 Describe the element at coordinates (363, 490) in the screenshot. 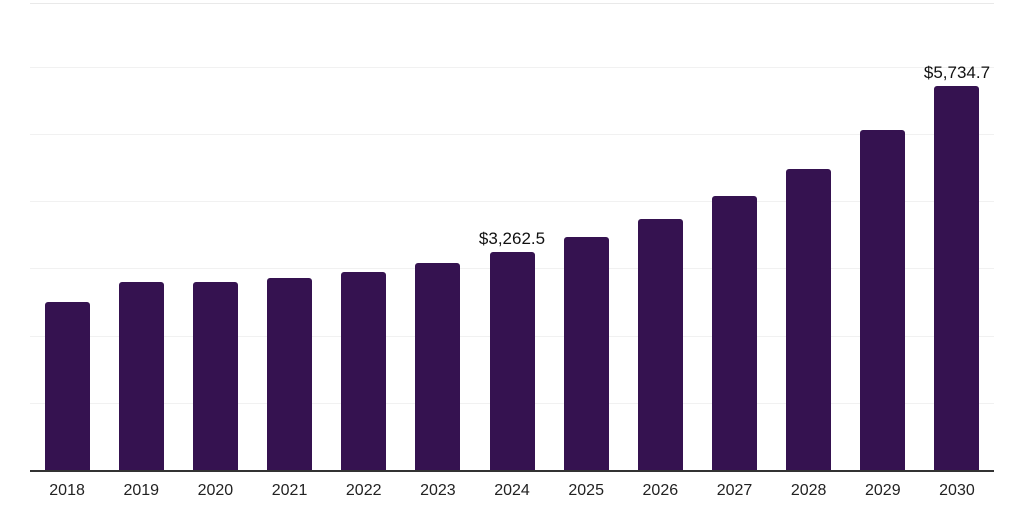

I see `x-axis-label-2022: 2022` at that location.